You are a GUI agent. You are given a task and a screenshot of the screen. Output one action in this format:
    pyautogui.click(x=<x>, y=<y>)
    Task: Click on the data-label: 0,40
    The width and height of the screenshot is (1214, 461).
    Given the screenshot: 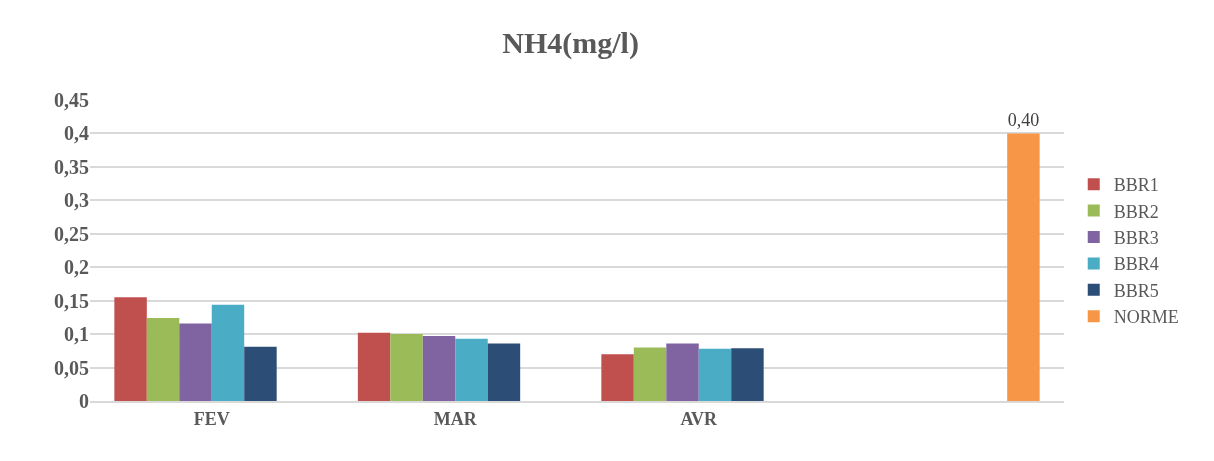 What is the action you would take?
    pyautogui.click(x=1023, y=120)
    